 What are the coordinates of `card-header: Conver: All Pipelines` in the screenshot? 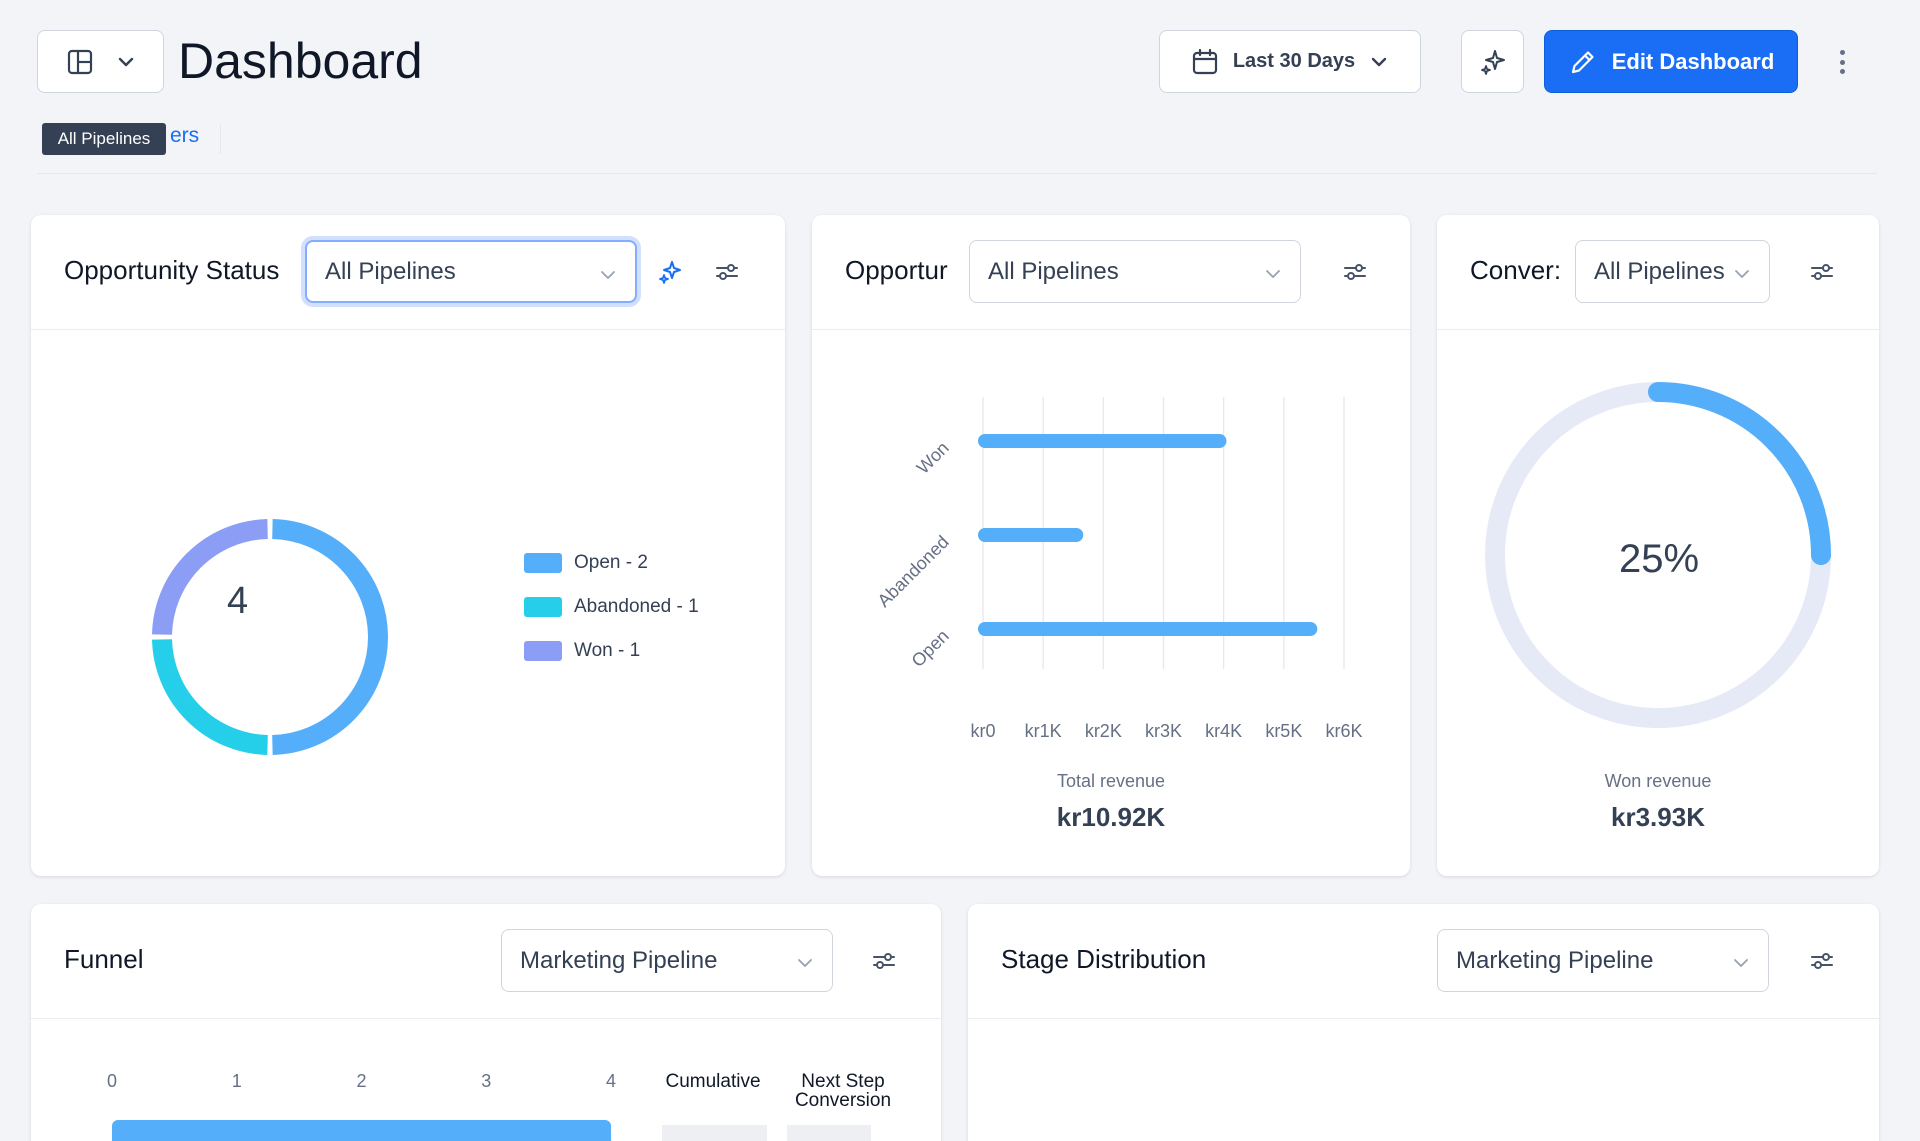 It's located at (1658, 272).